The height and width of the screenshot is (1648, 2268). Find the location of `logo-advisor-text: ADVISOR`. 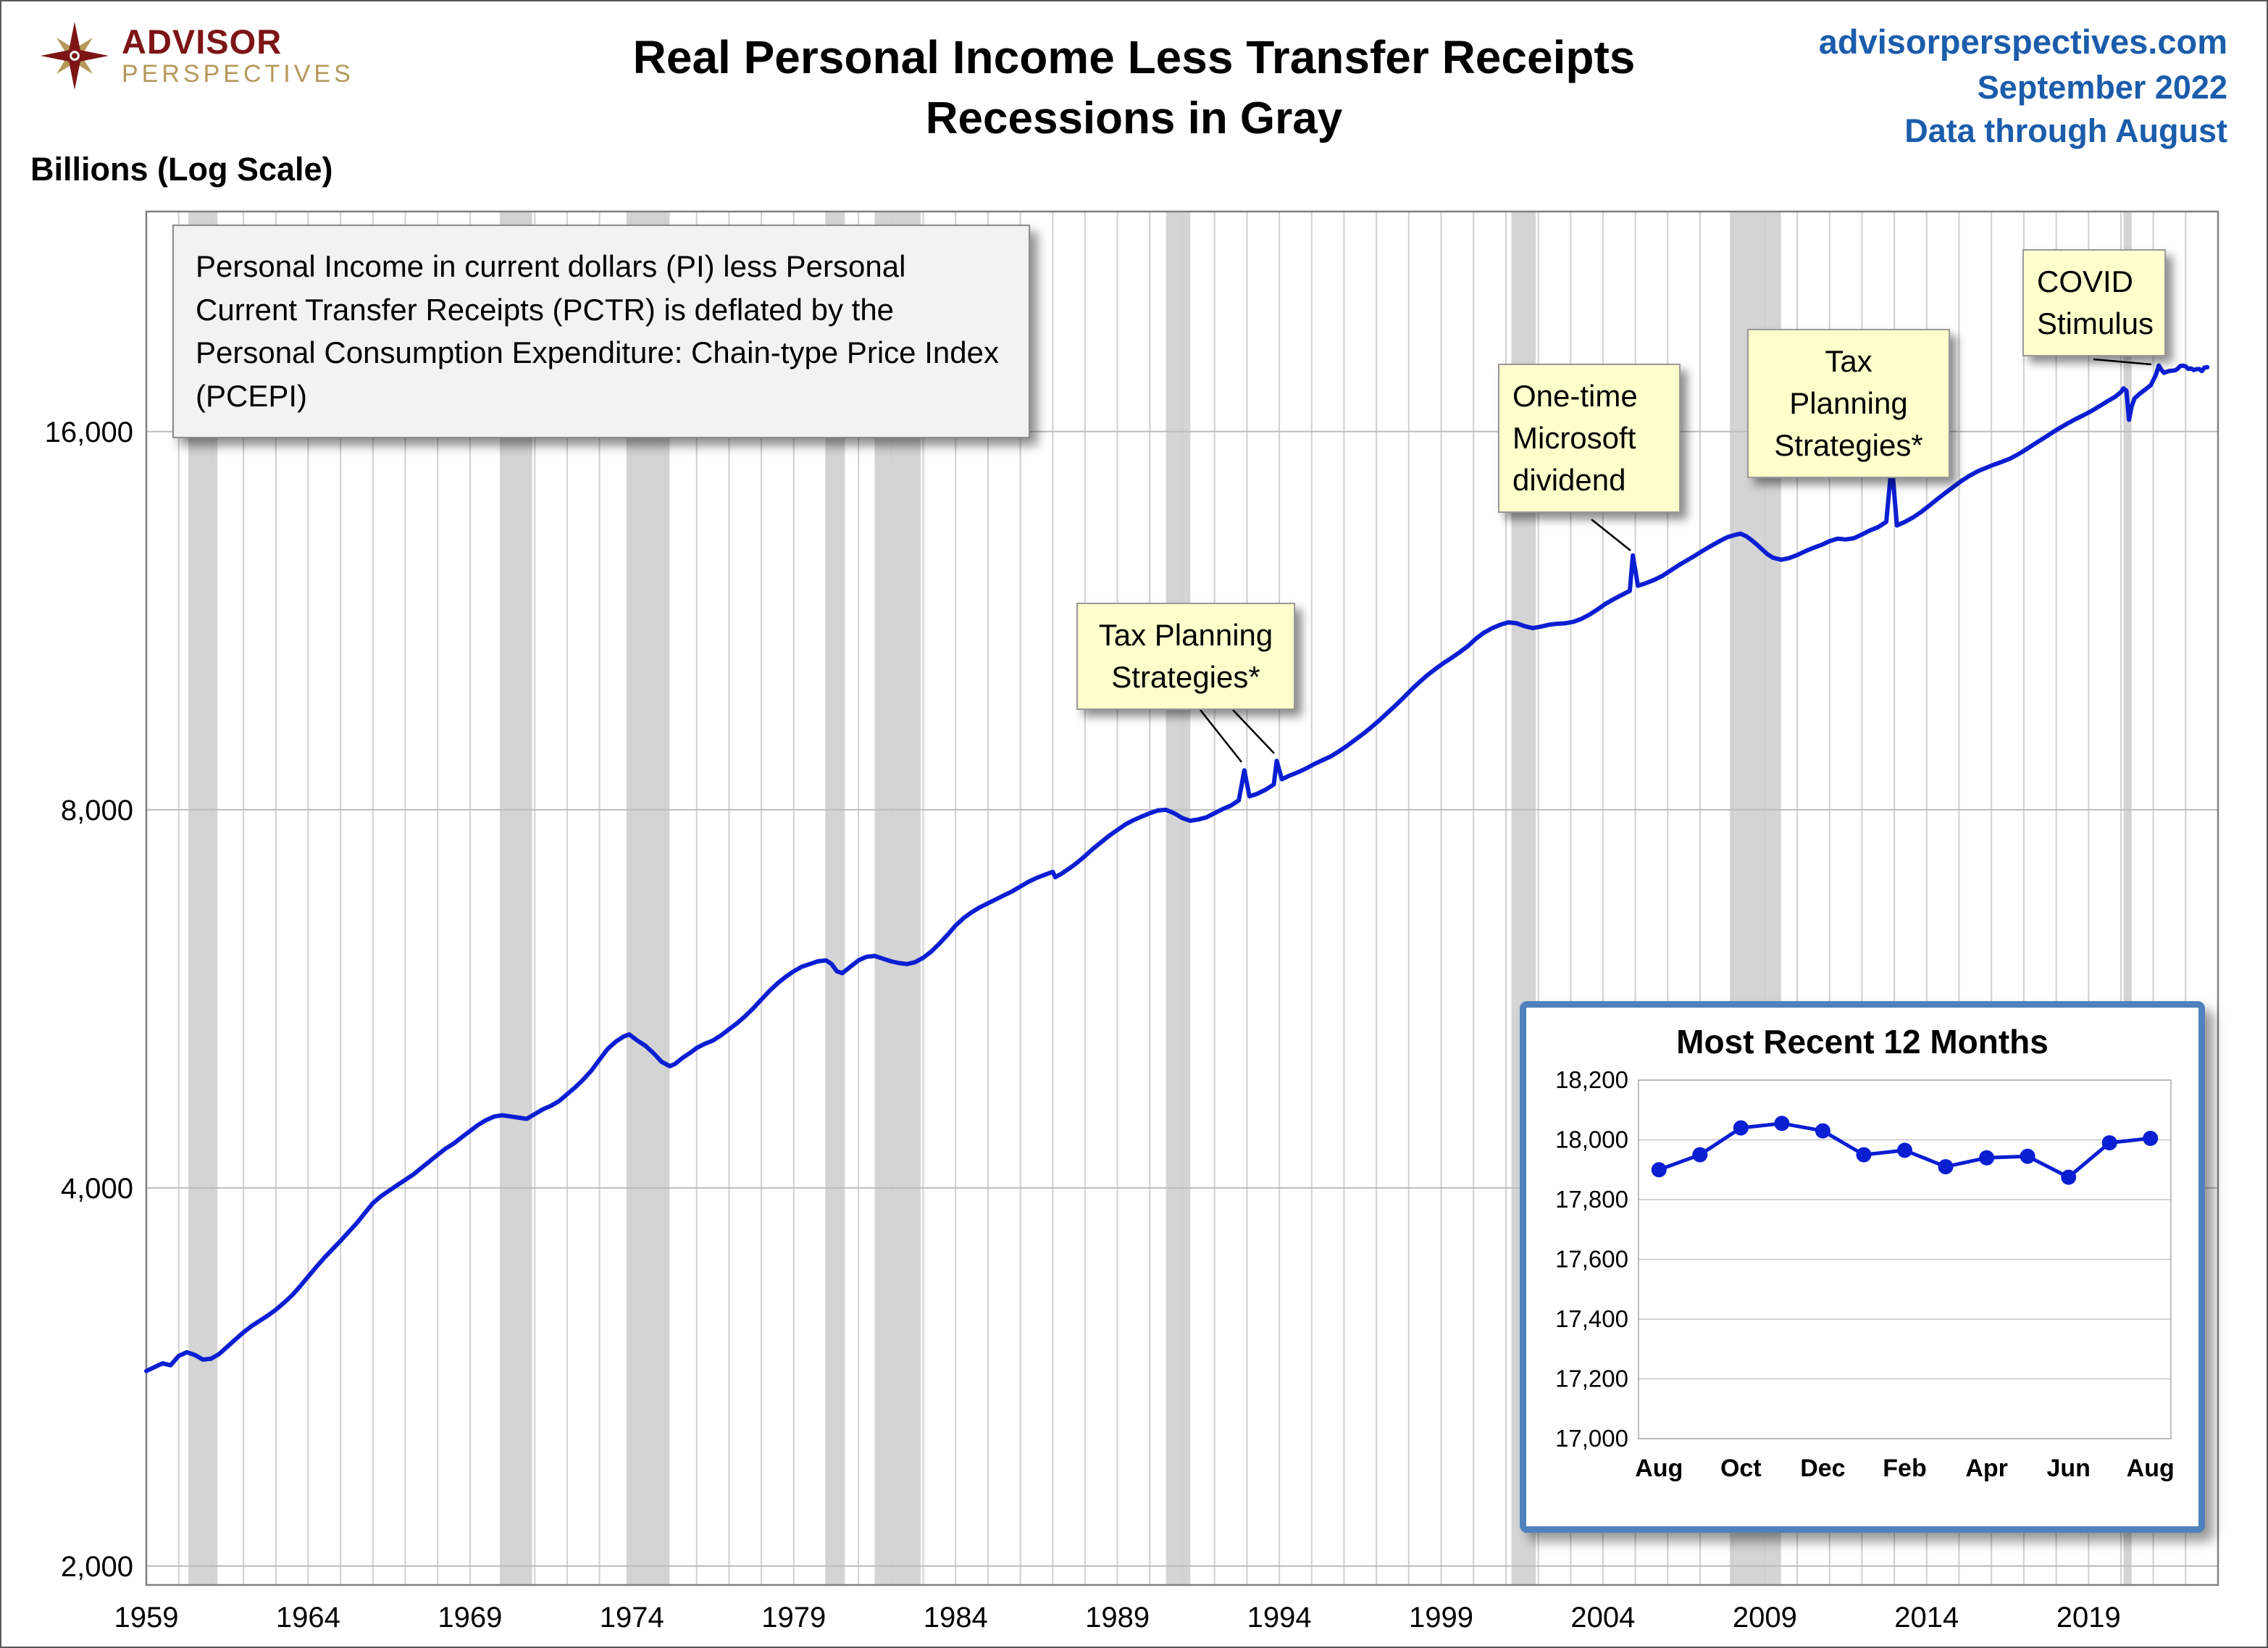

logo-advisor-text: ADVISOR is located at coordinates (203, 41).